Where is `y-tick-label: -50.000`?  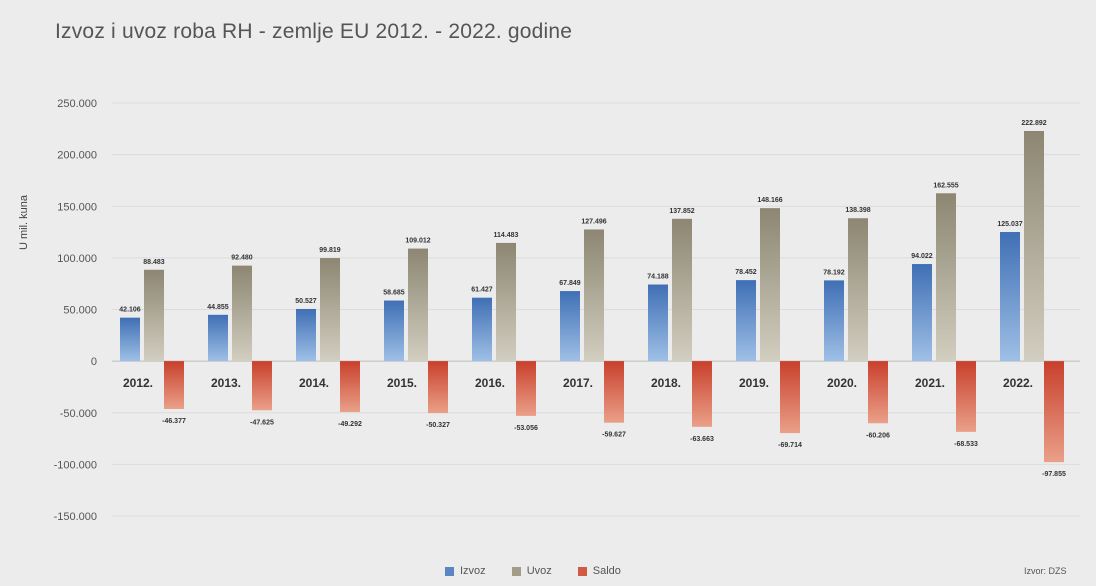
y-tick-label: -50.000 is located at coordinates (78, 414).